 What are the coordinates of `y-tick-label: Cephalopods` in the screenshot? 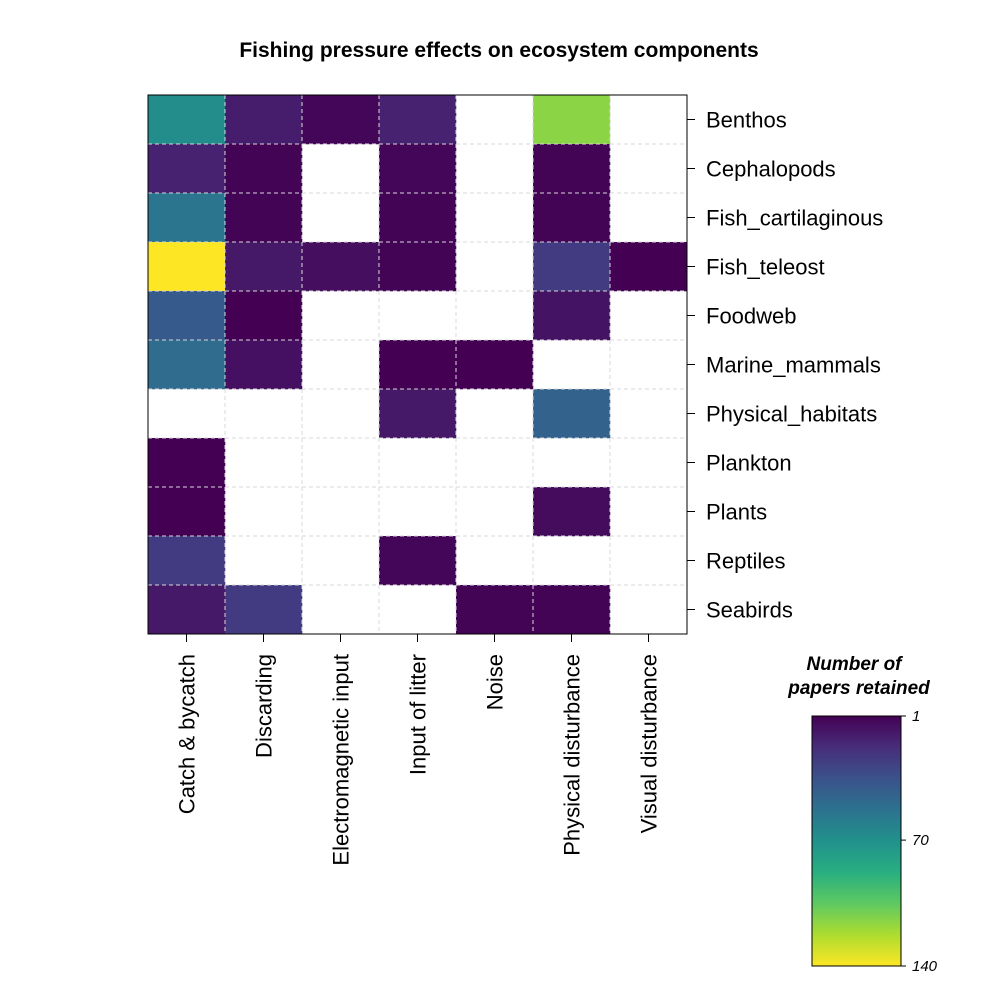 It's located at (771, 169).